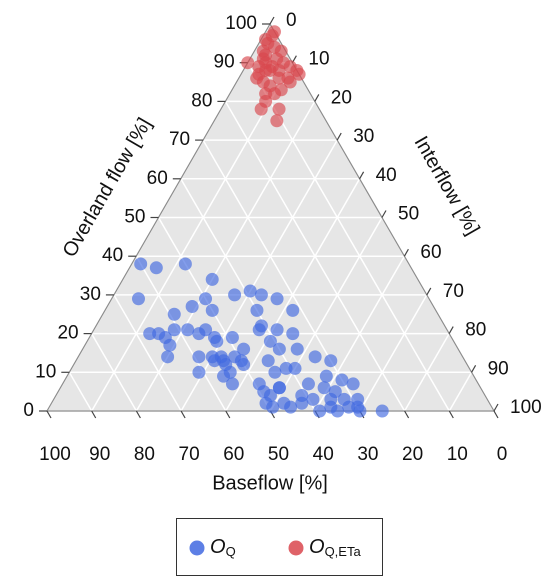 The width and height of the screenshot is (549, 581). What do you see at coordinates (107, 187) in the screenshot?
I see `left-axis-title: Overland flow [%]` at bounding box center [107, 187].